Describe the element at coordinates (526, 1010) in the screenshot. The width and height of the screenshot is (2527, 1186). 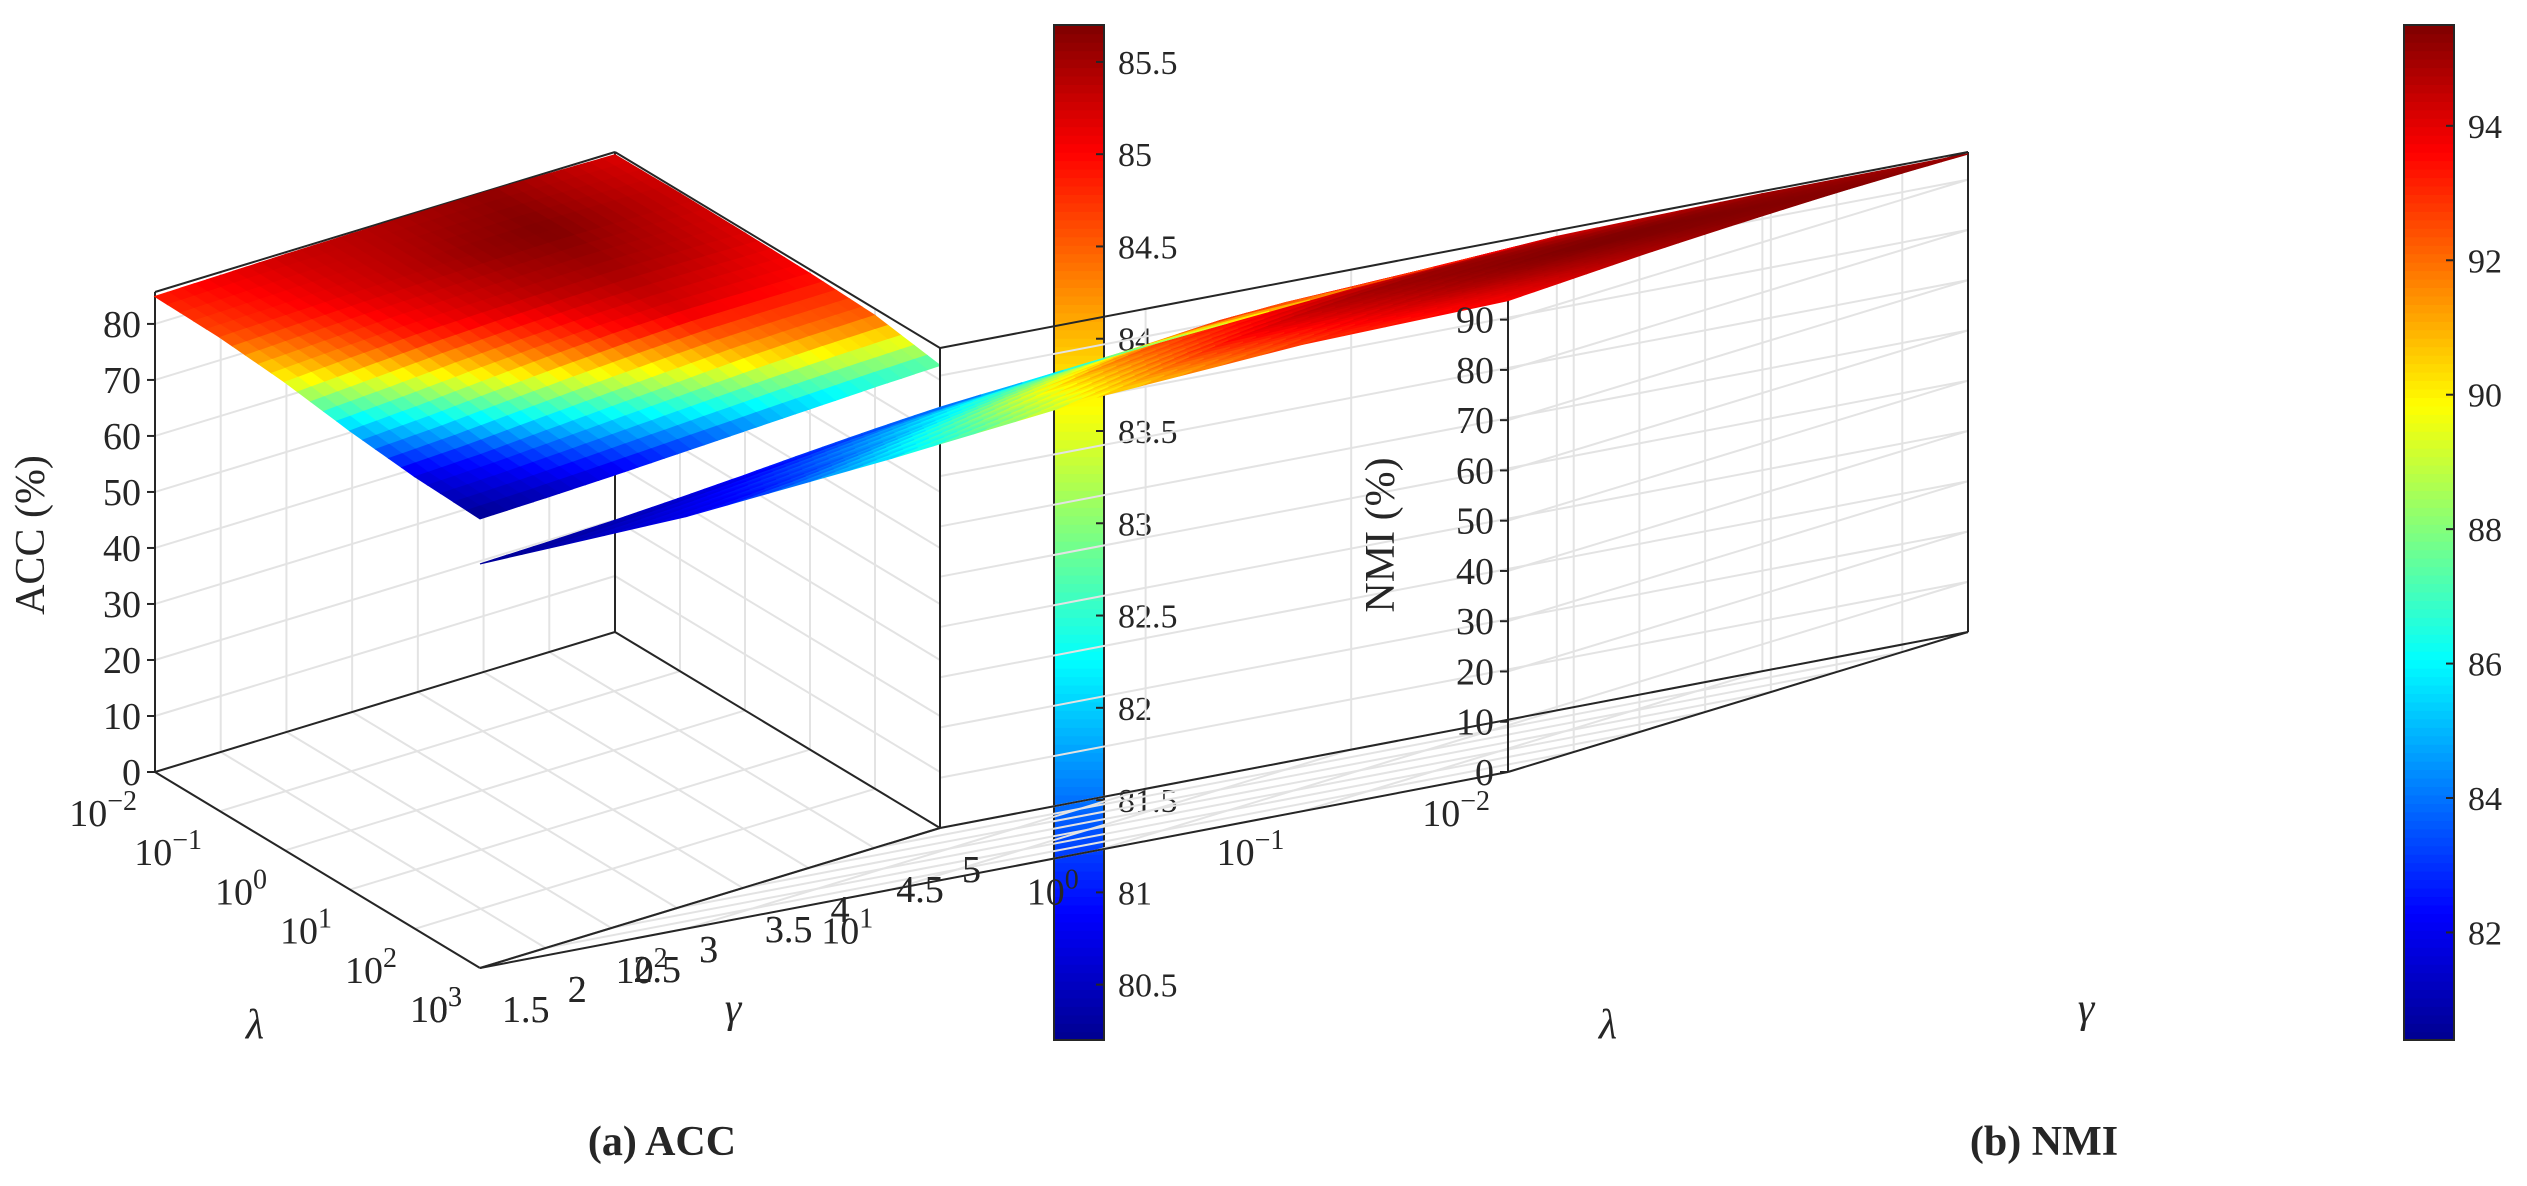
I see `gamma-tick-label: 1.5` at that location.